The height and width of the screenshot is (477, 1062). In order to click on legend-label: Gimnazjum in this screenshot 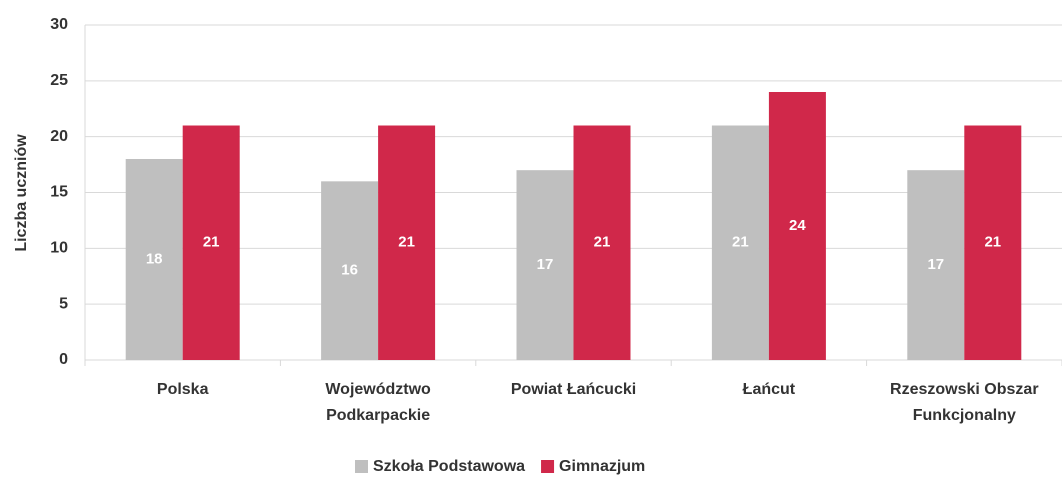, I will do `click(602, 466)`.